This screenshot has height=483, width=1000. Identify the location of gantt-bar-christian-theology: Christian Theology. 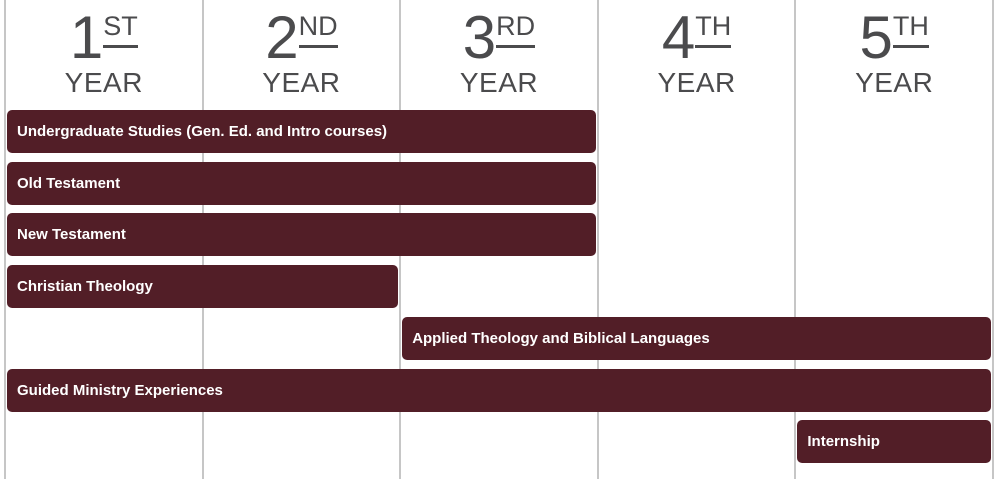
(203, 287).